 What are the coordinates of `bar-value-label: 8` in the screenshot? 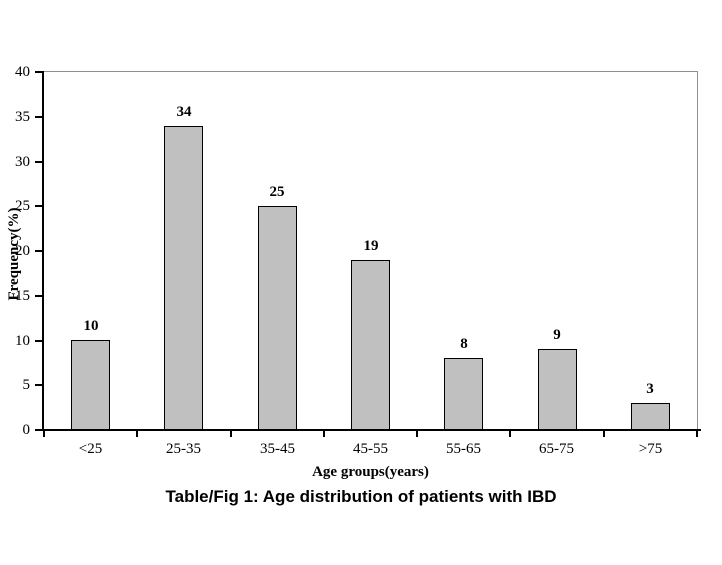 It's located at (464, 344).